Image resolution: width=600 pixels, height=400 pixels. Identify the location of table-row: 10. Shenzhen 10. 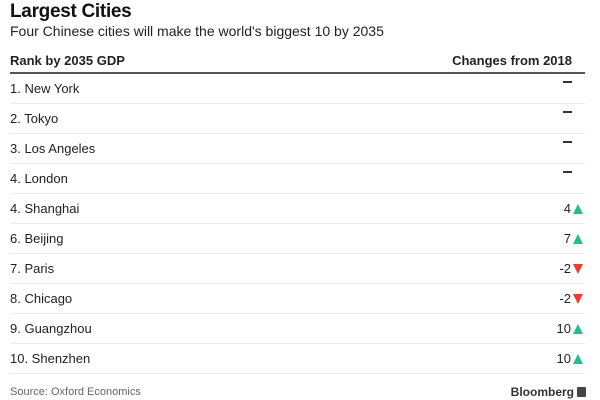
(297, 359).